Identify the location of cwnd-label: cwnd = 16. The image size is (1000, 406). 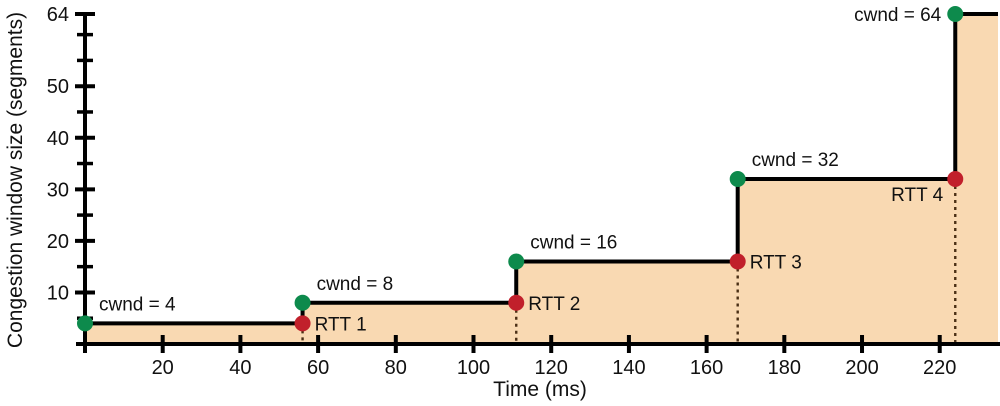
(573, 243).